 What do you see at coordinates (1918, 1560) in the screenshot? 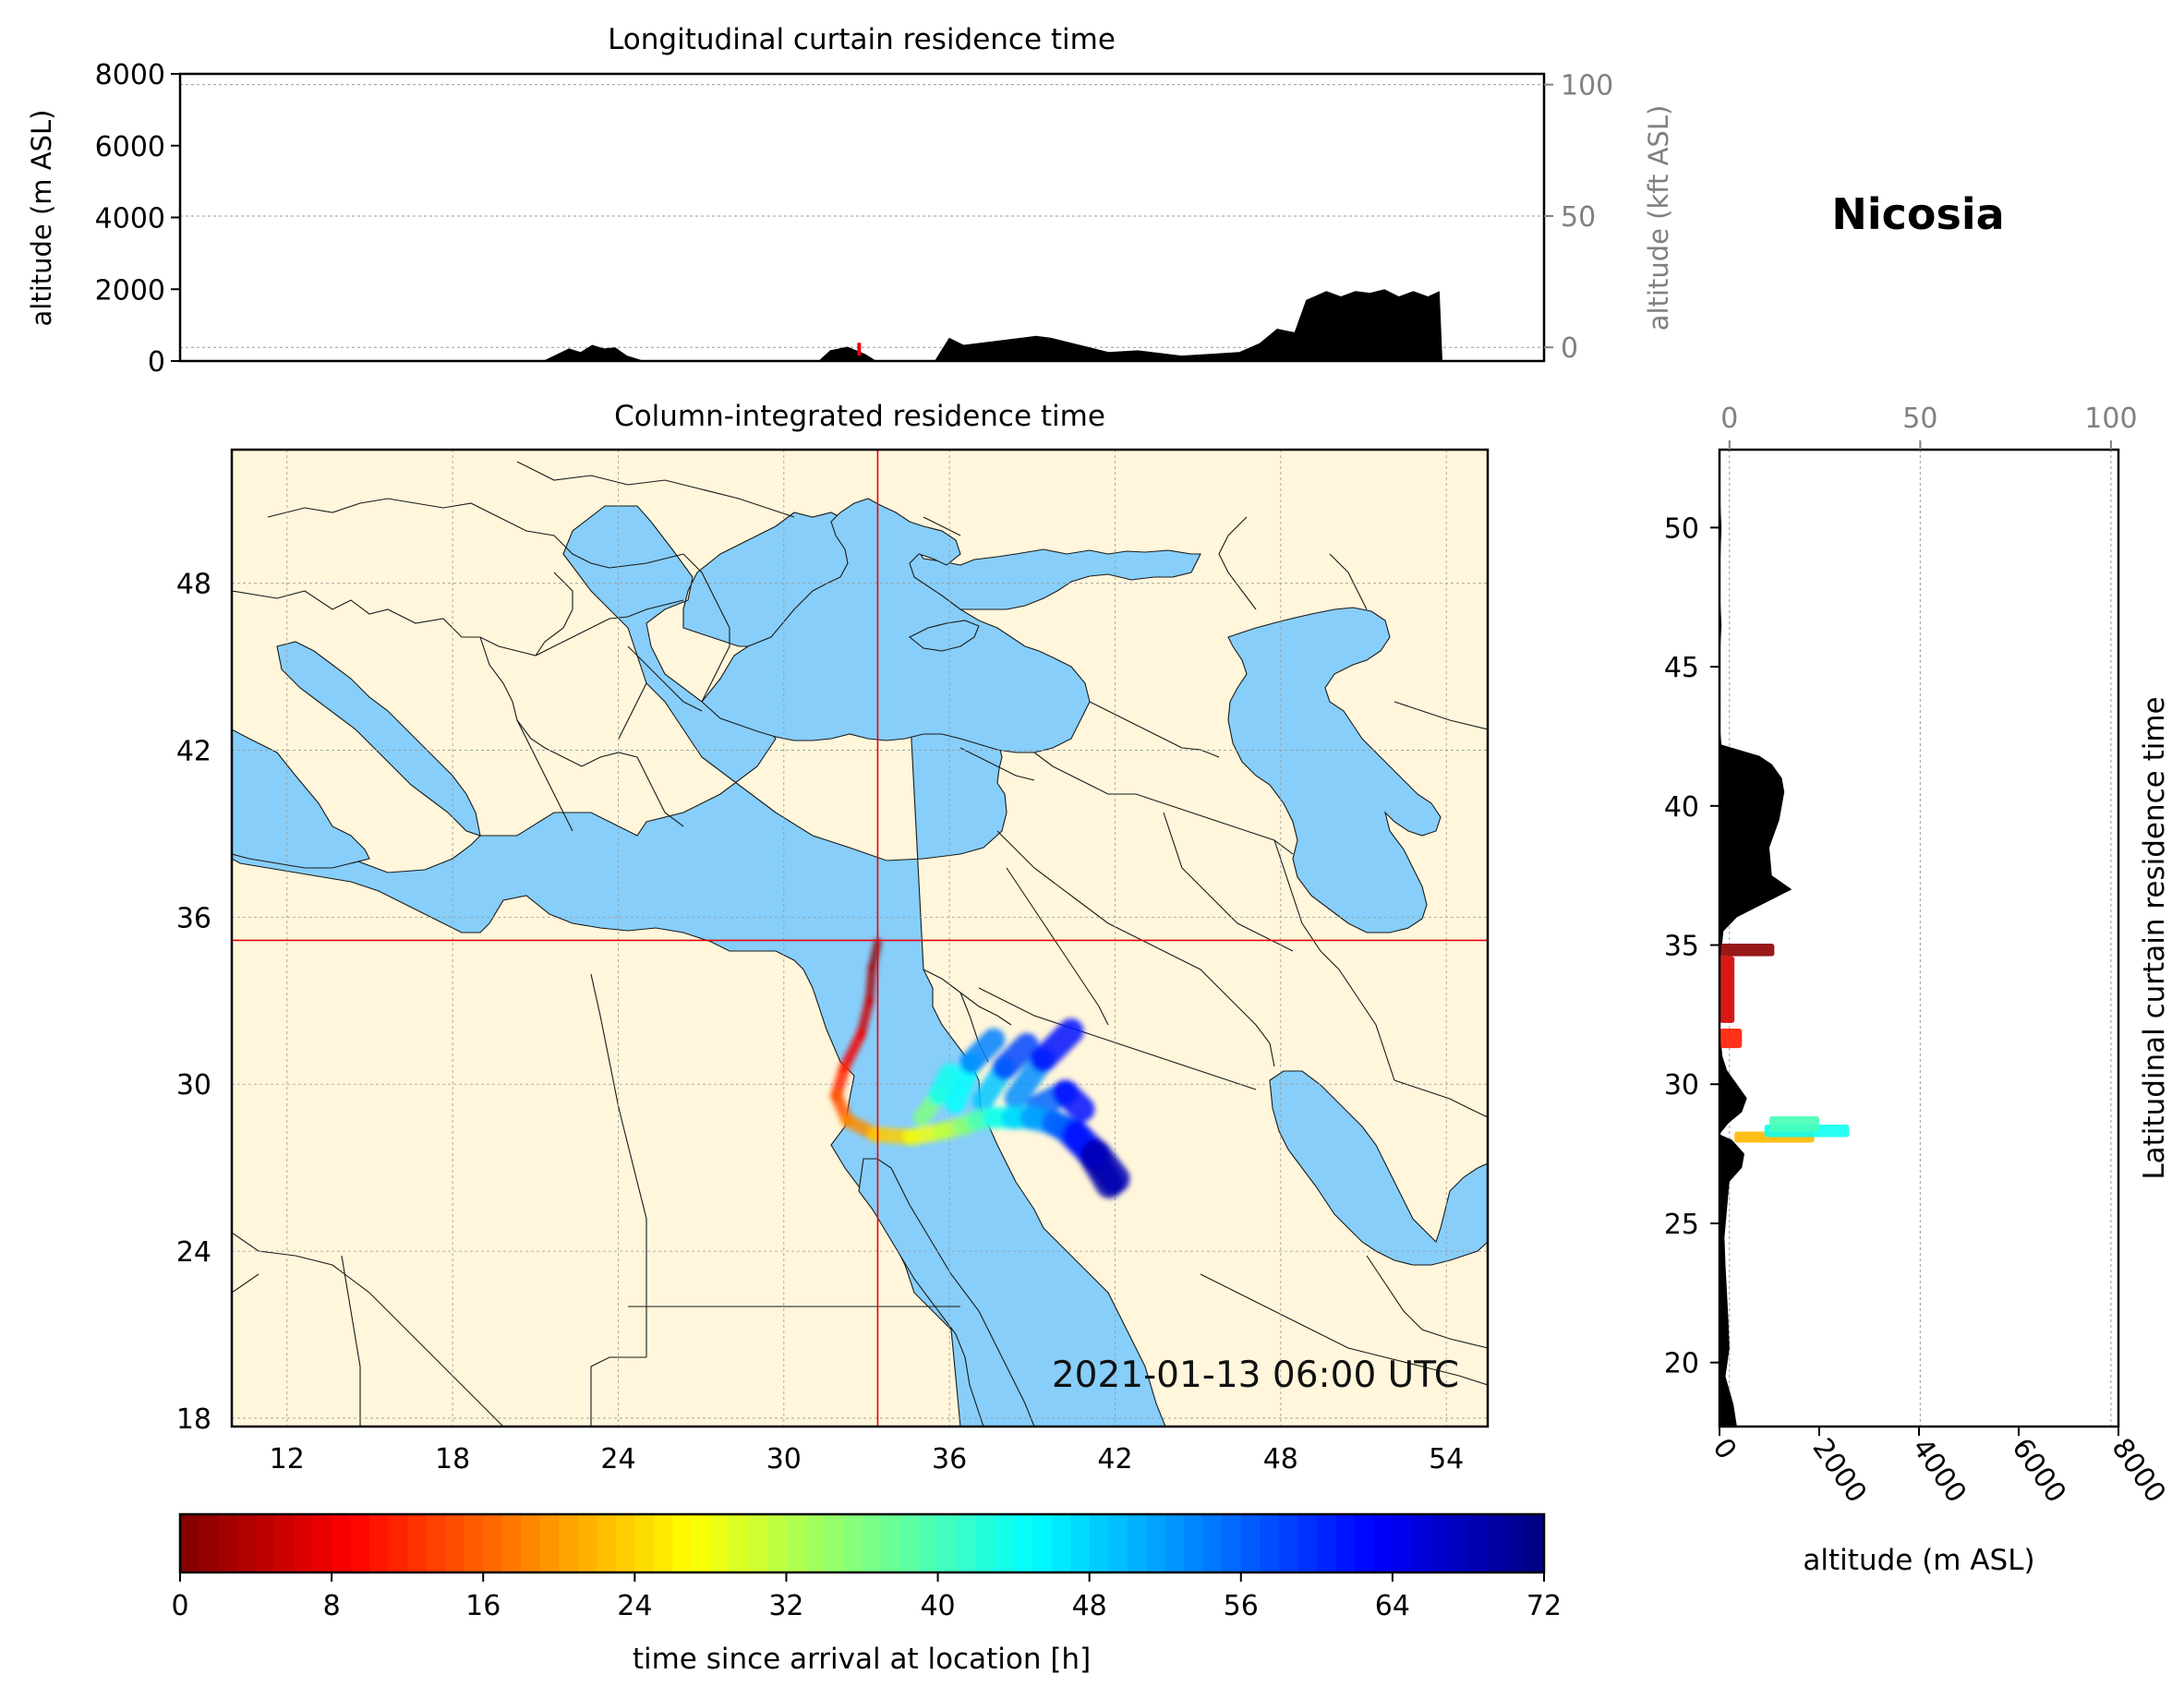
I see `right-xlabel: altitude (m ASL)` at bounding box center [1918, 1560].